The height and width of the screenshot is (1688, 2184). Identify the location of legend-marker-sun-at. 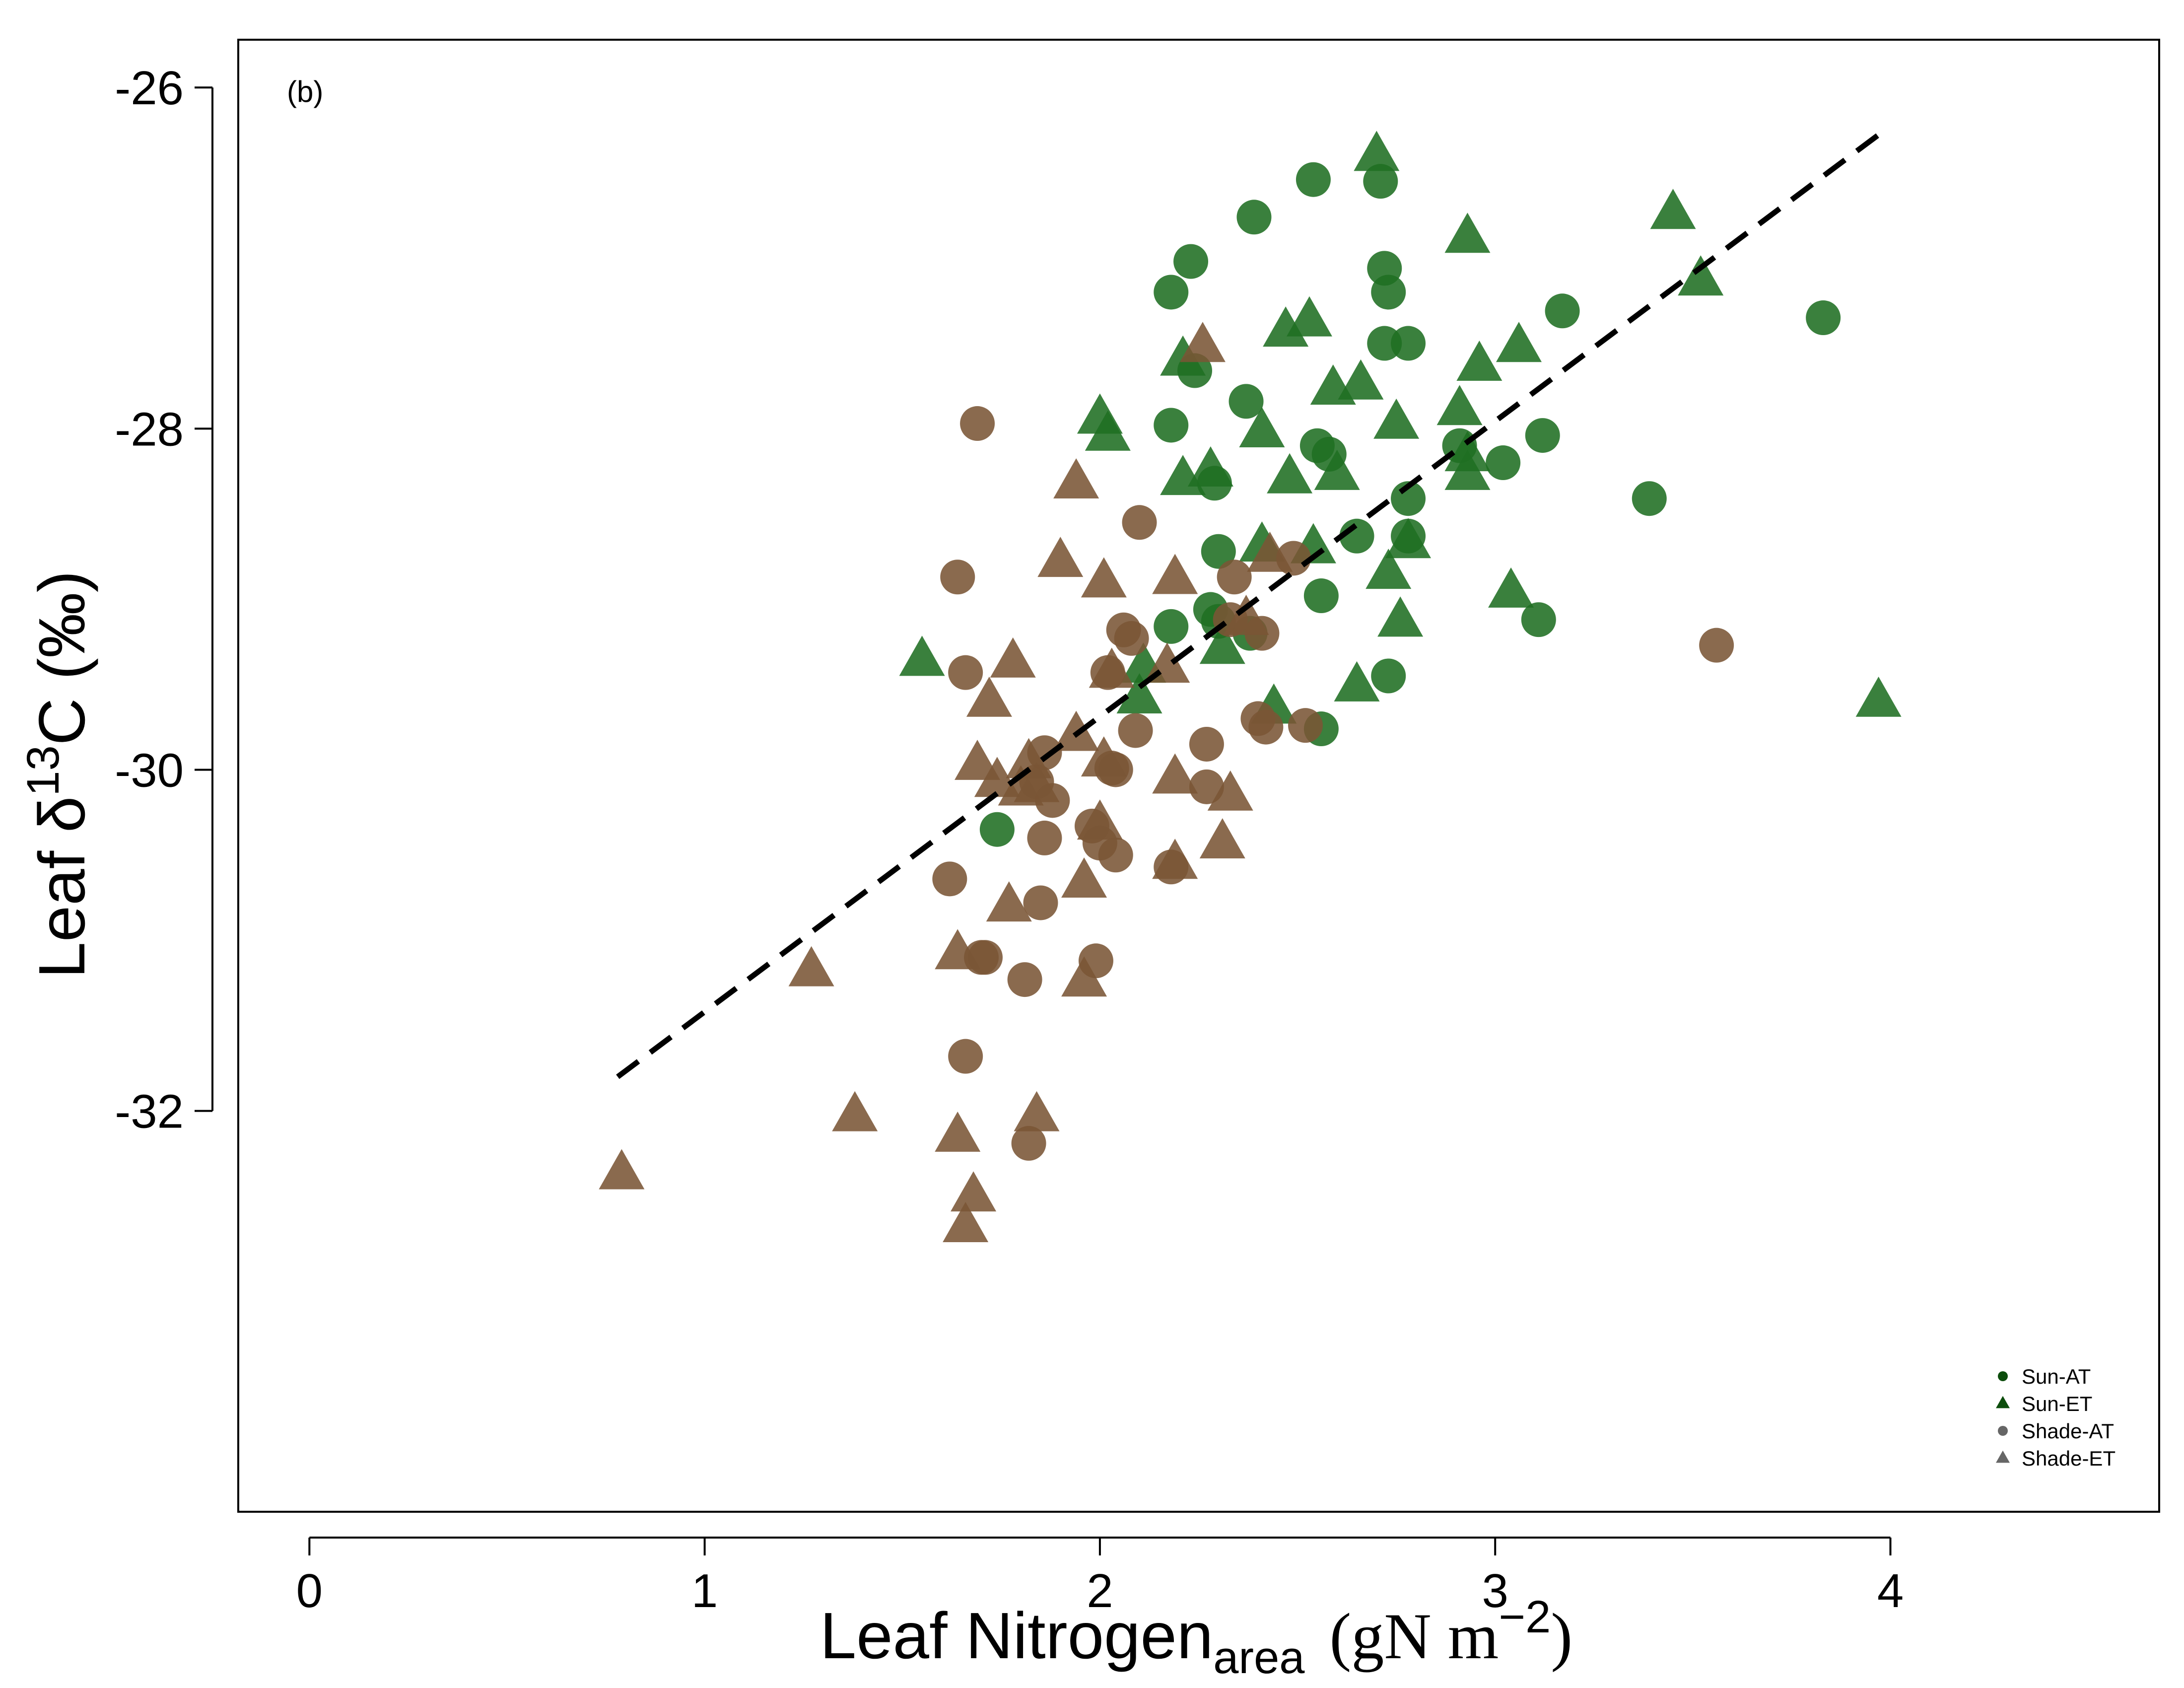
(2003, 1376).